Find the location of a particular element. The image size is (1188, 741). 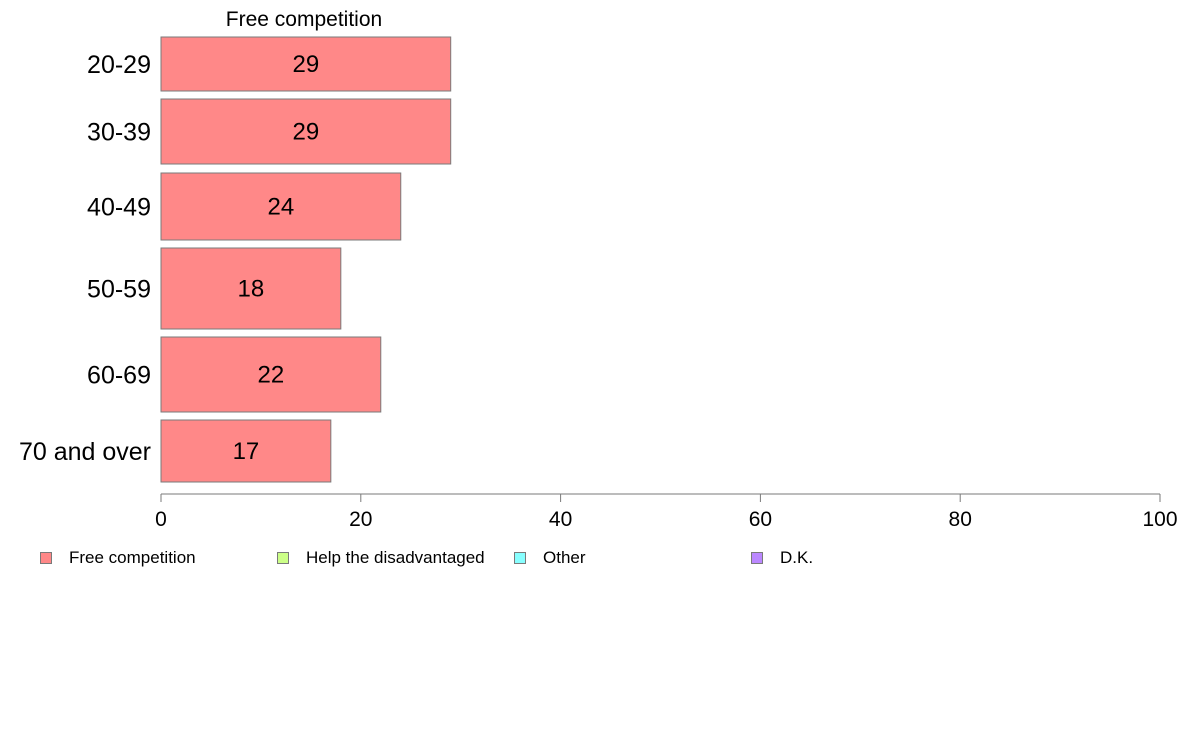

data-label-20-29: 29 is located at coordinates (306, 64).